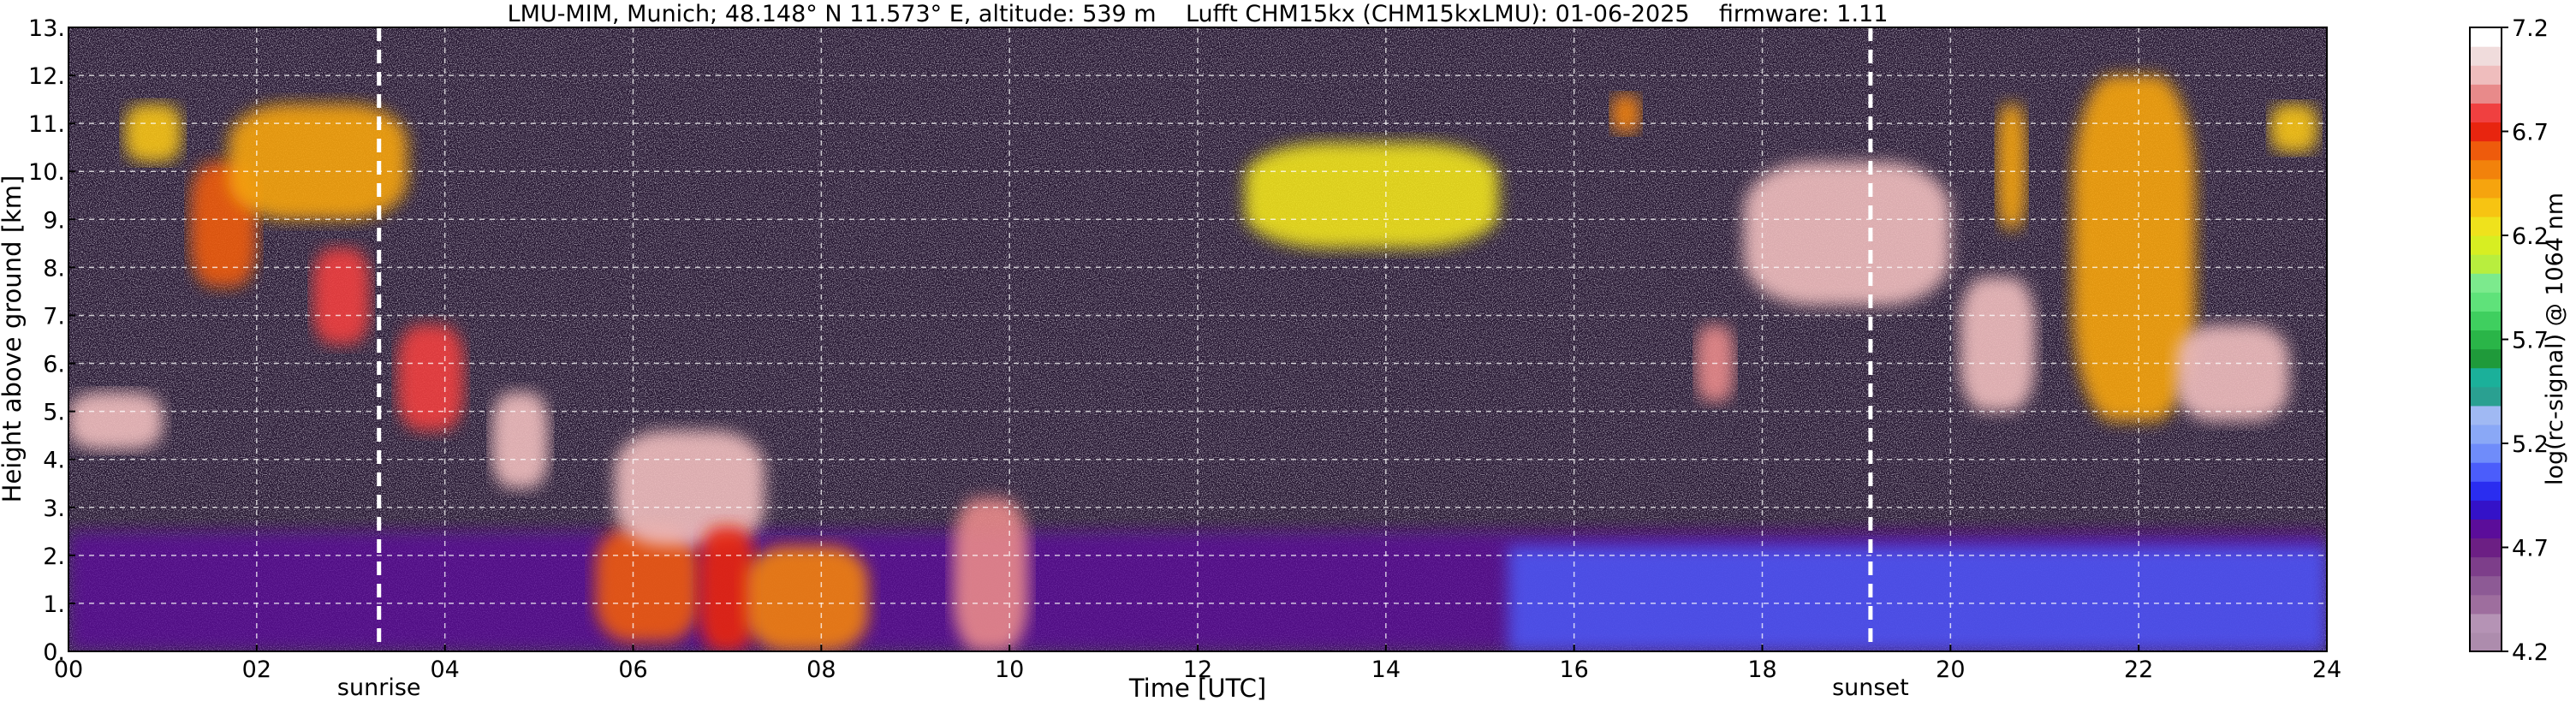  I want to click on x-axis-ticks: 00 02 04 06 08 10 12 14 16 18 20 22 24, so click(1197, 664).